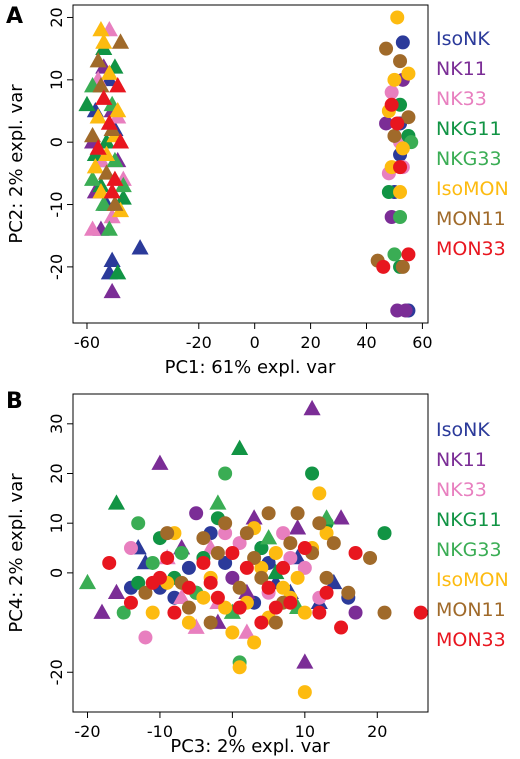 Image resolution: width=520 pixels, height=759 pixels. I want to click on panel-a-x-tick-label: -60, so click(87, 342).